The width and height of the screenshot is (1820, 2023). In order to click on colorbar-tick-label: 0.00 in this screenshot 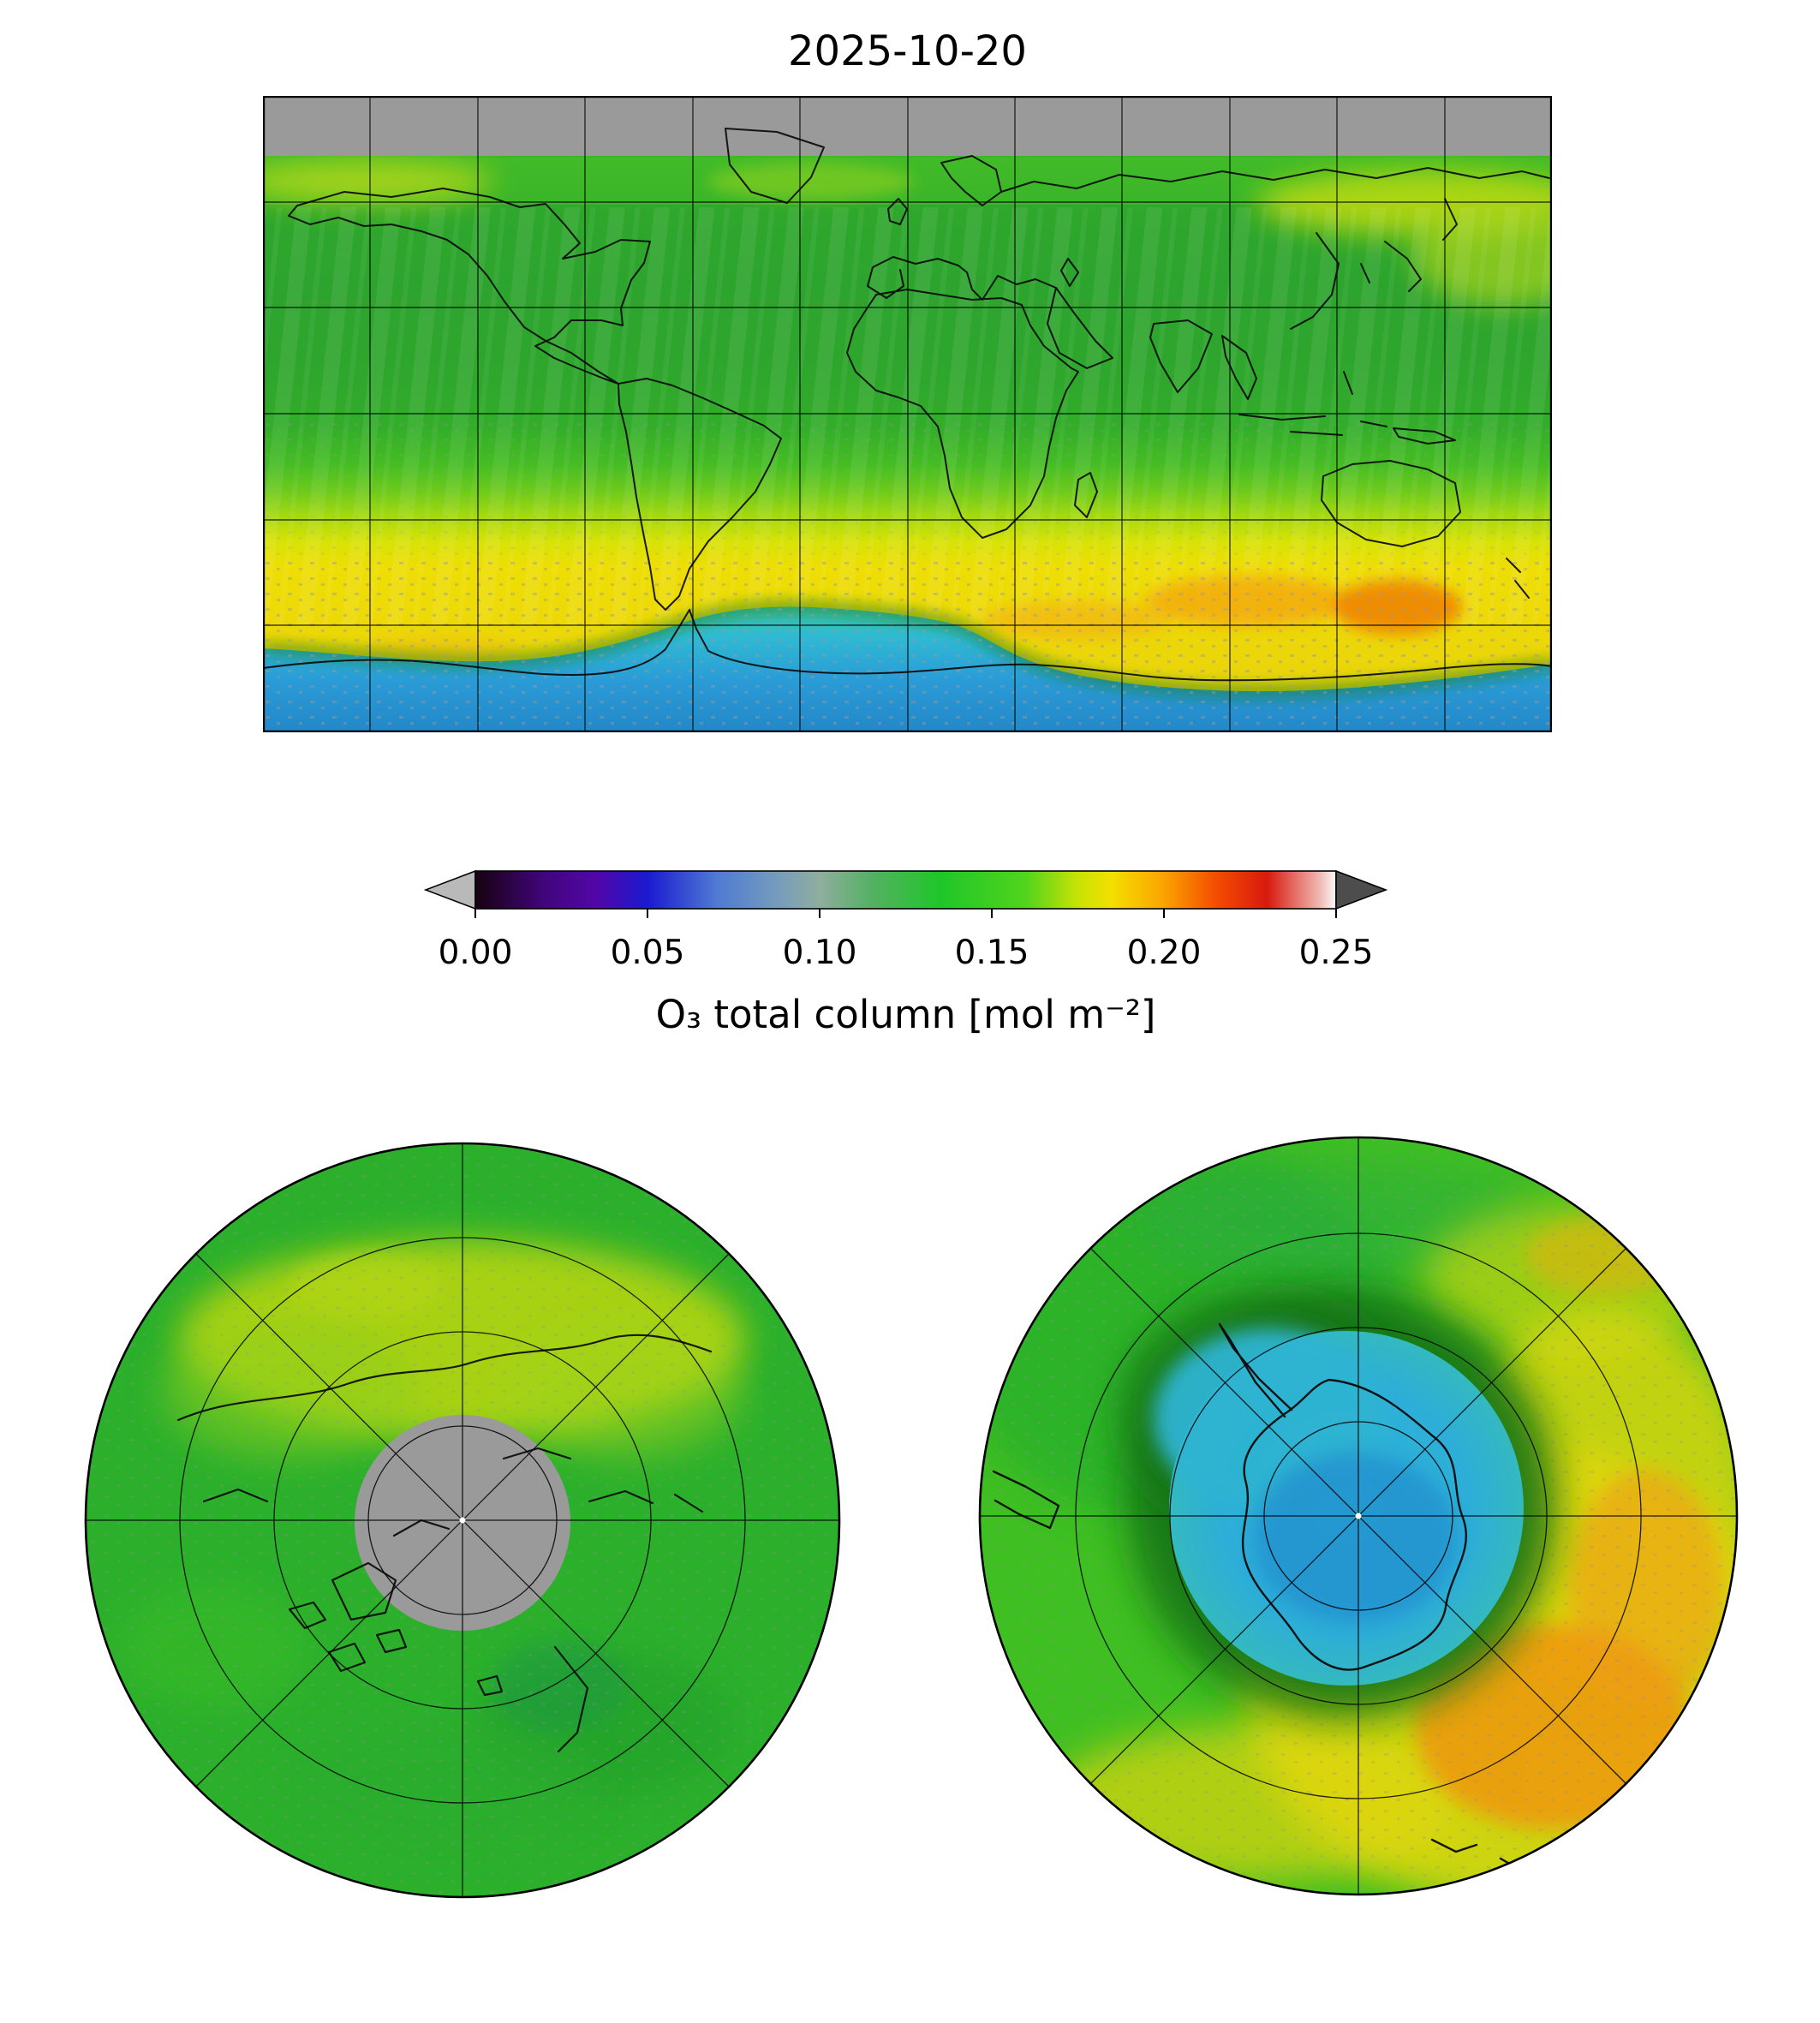, I will do `click(475, 953)`.